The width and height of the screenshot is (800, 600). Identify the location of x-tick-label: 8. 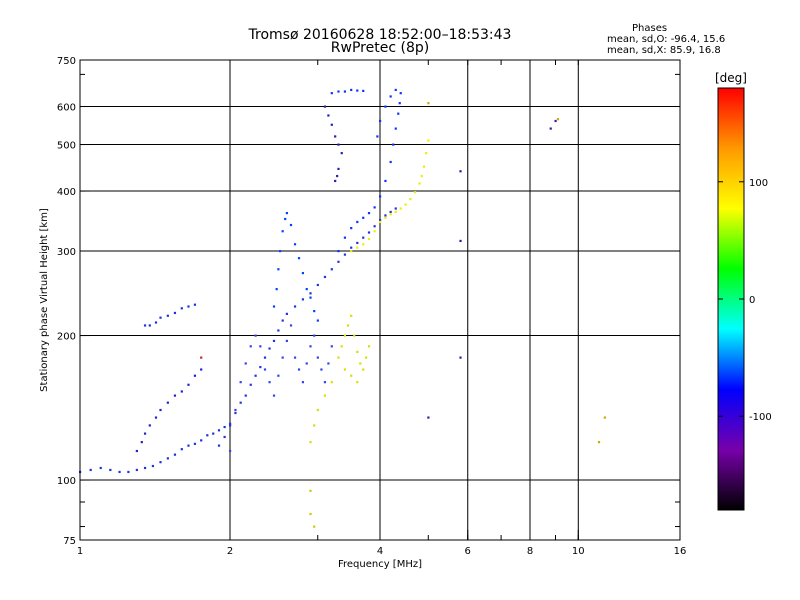
(530, 551).